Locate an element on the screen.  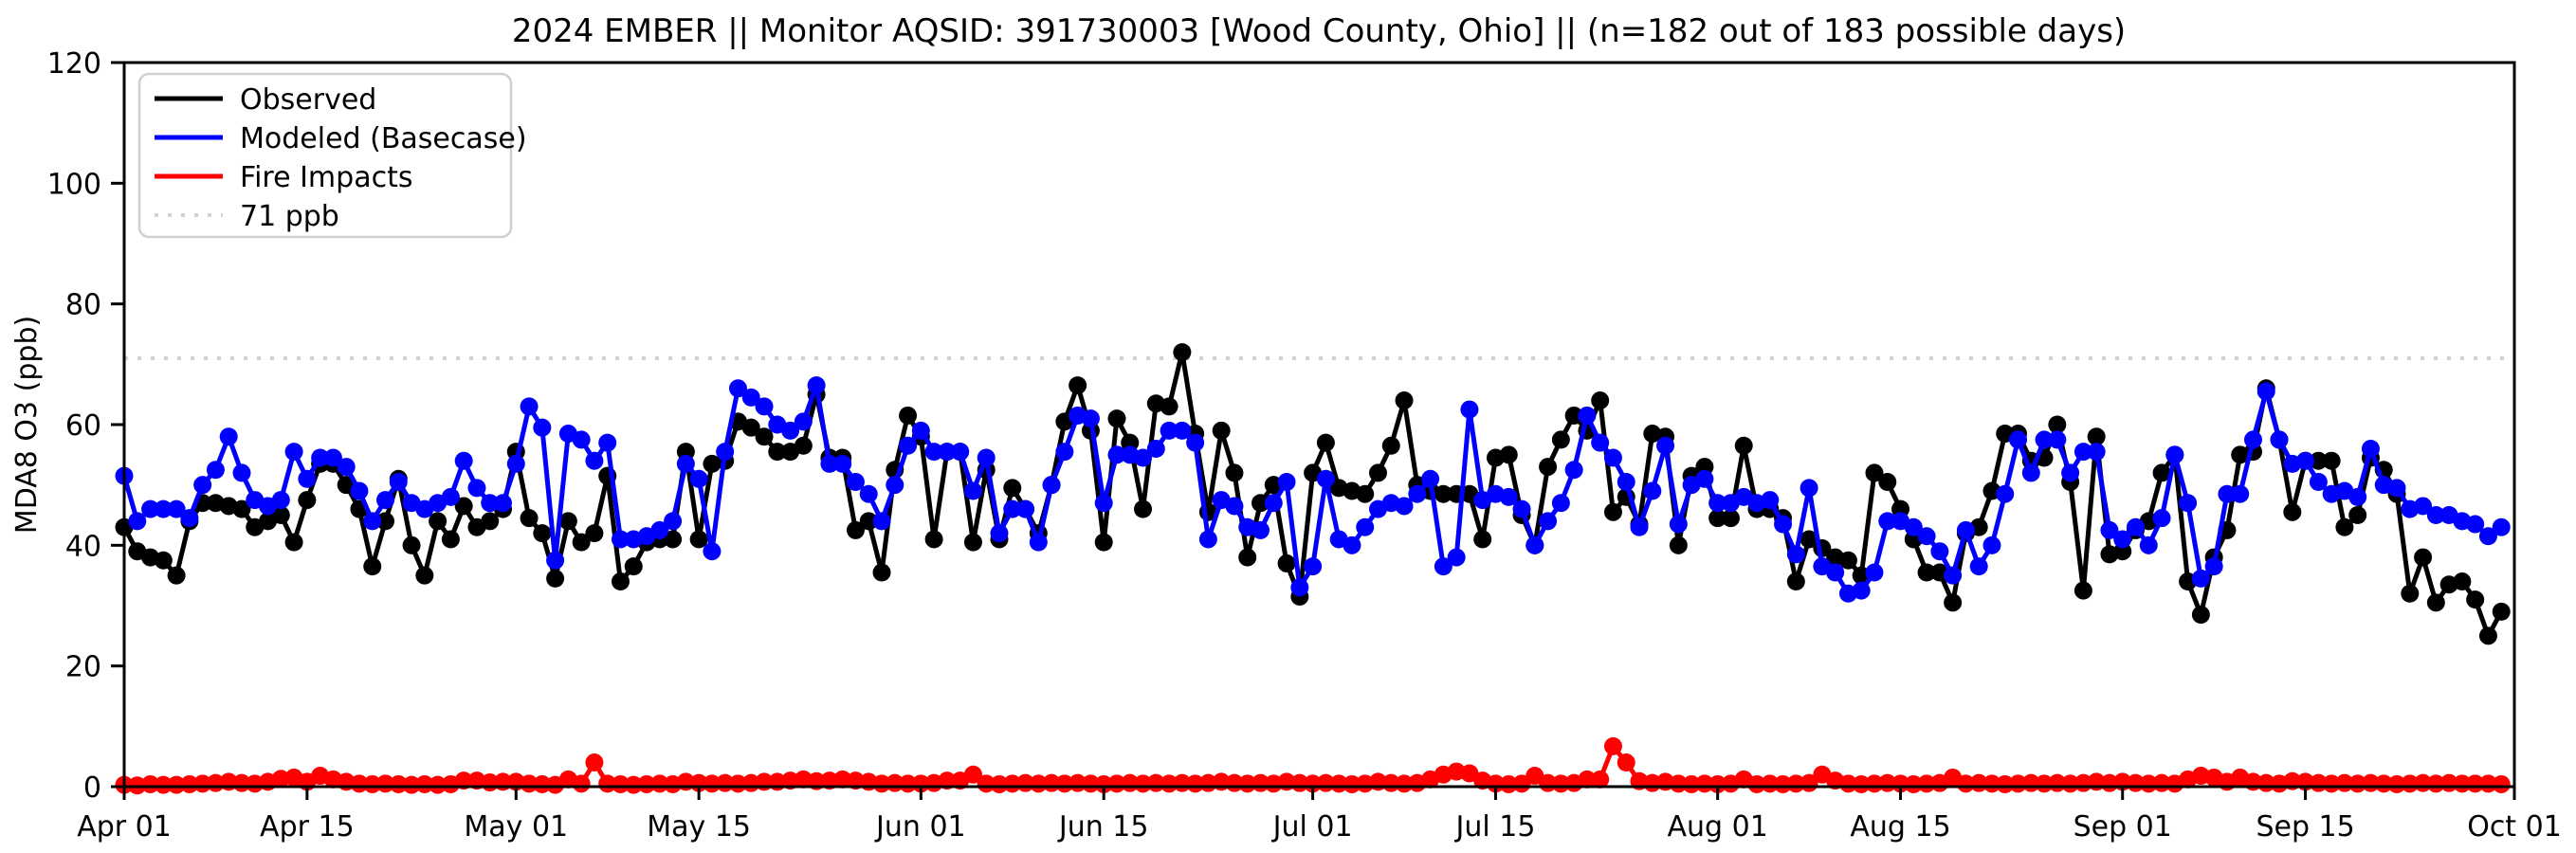
legend-label: 71 ppb is located at coordinates (289, 216).